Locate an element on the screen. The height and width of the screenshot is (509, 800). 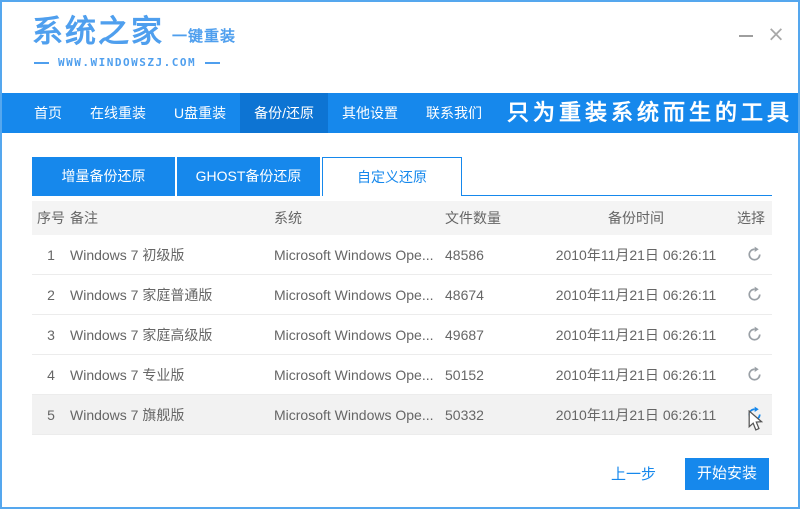
row-index: 2 is located at coordinates (51, 294).